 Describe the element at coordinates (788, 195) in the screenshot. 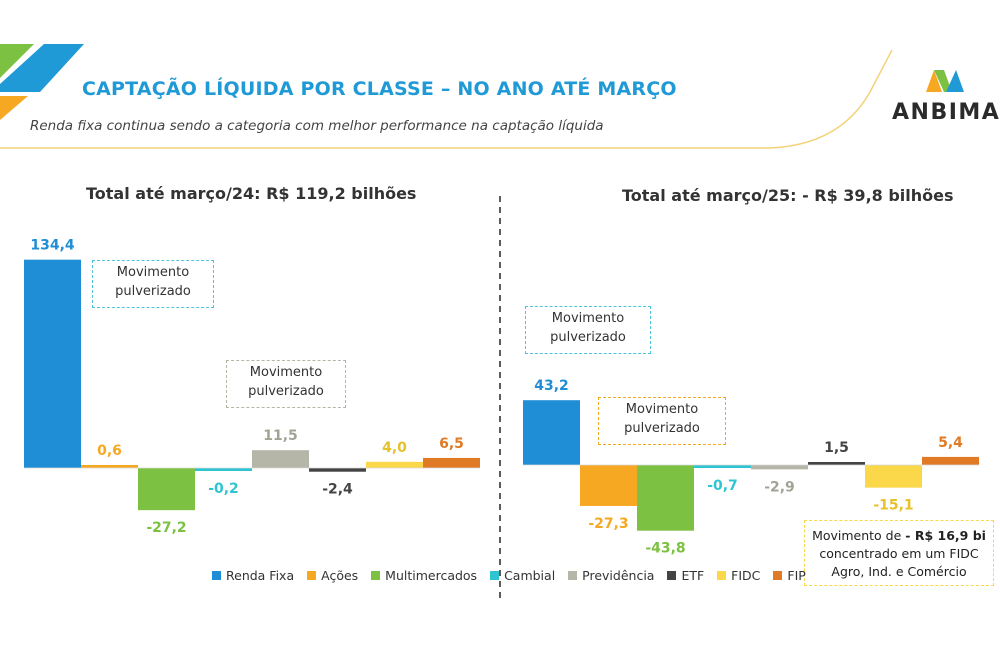

I see `chart2-title: Total até março/25: - R$ 39,8 bilhões` at that location.